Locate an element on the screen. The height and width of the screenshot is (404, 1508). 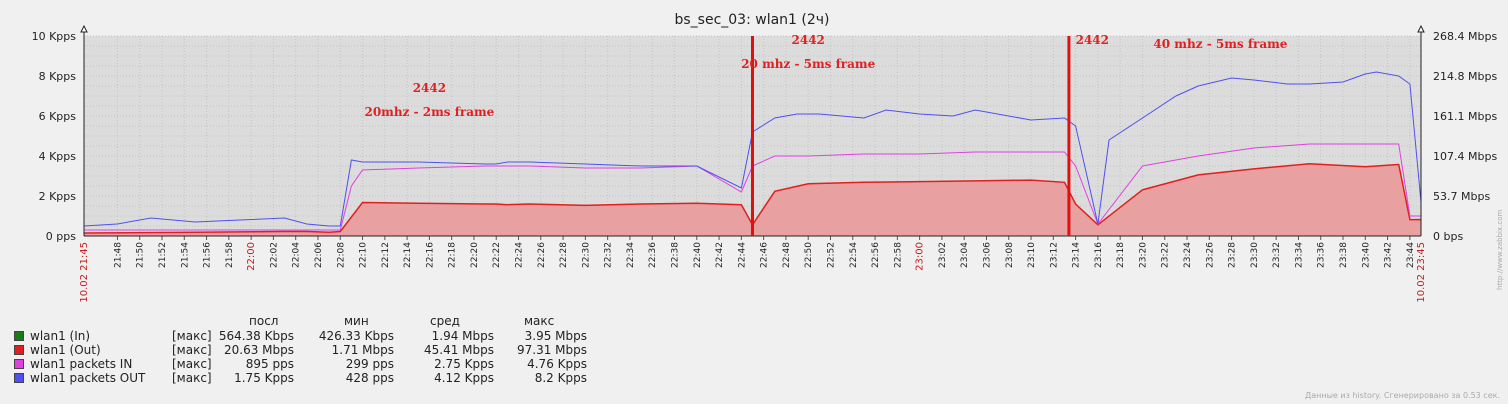
x-tick-label: 23:10 is located at coordinates (1032, 255).